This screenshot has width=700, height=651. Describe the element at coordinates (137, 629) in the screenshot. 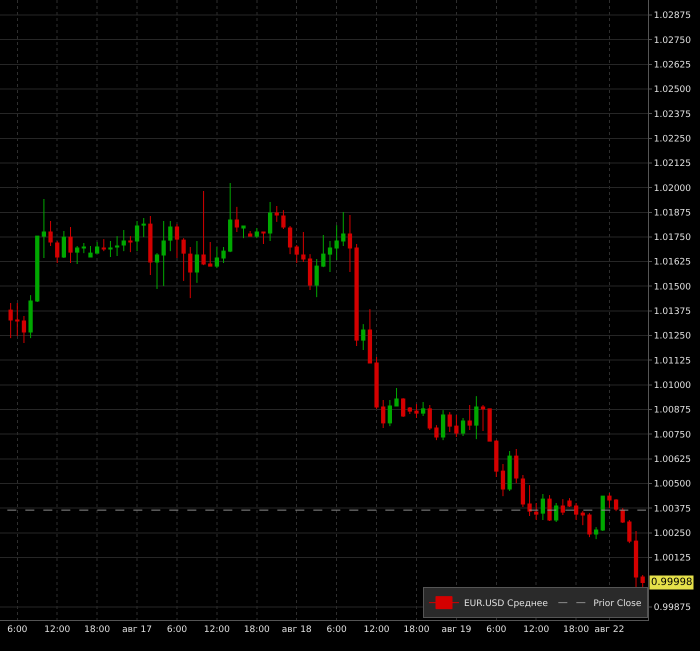

I see `x-tick-label: авг 17` at that location.